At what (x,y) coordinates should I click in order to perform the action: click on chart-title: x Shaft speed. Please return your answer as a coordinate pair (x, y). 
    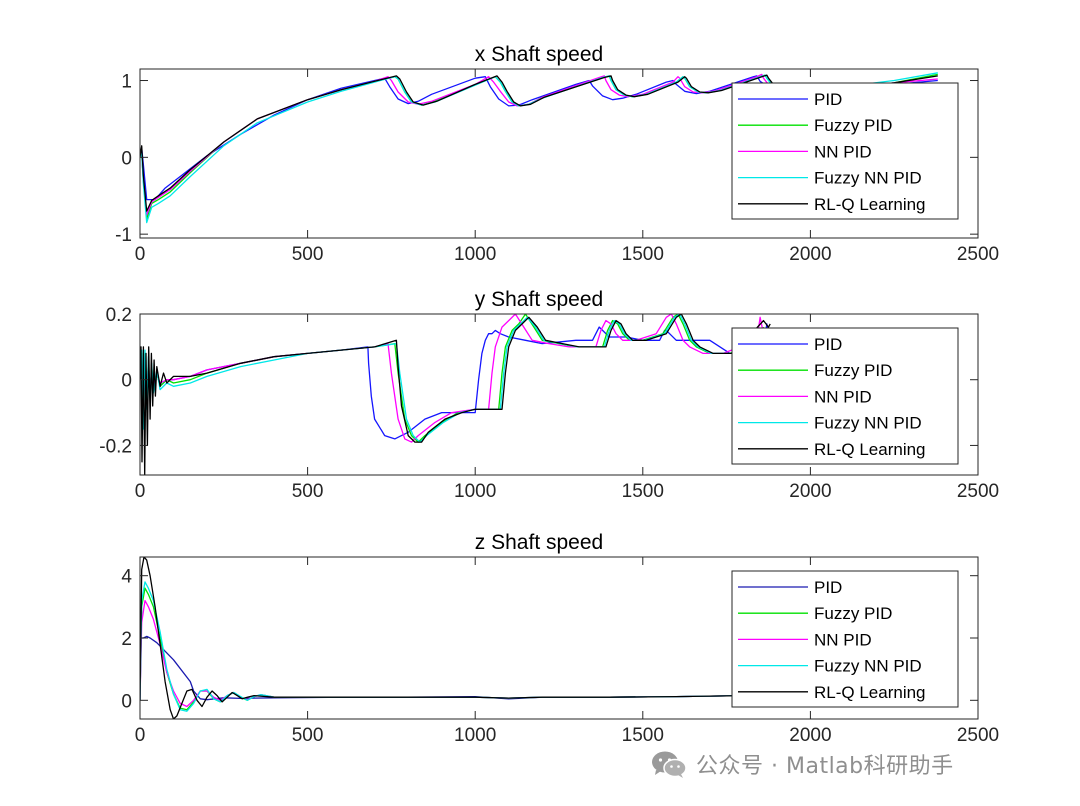
    Looking at the image, I should click on (539, 54).